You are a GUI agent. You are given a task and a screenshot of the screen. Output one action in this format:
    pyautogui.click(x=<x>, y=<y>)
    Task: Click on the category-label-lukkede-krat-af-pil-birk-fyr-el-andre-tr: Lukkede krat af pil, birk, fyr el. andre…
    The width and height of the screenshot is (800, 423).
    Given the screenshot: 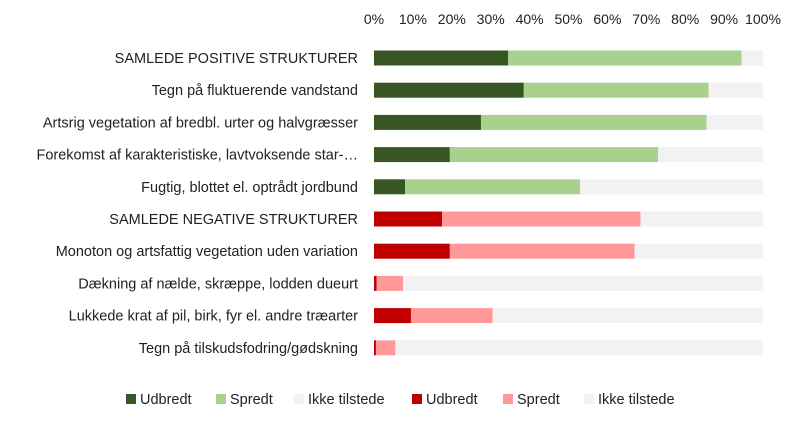 What is the action you would take?
    pyautogui.click(x=213, y=317)
    